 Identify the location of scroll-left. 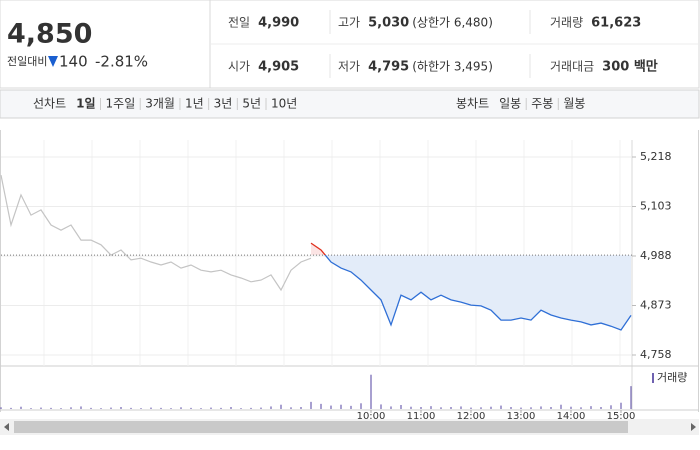
(6, 427).